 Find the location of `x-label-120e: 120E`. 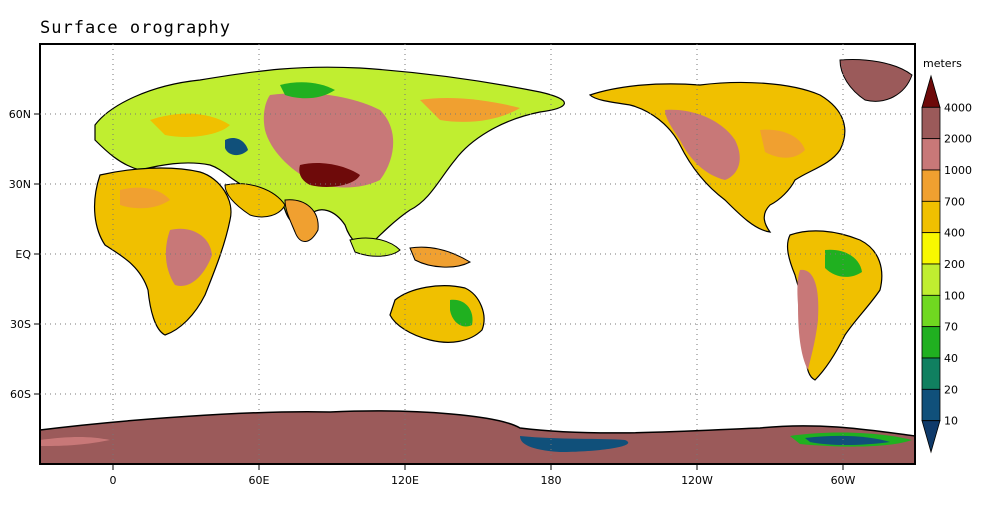

x-label-120e: 120E is located at coordinates (405, 480).